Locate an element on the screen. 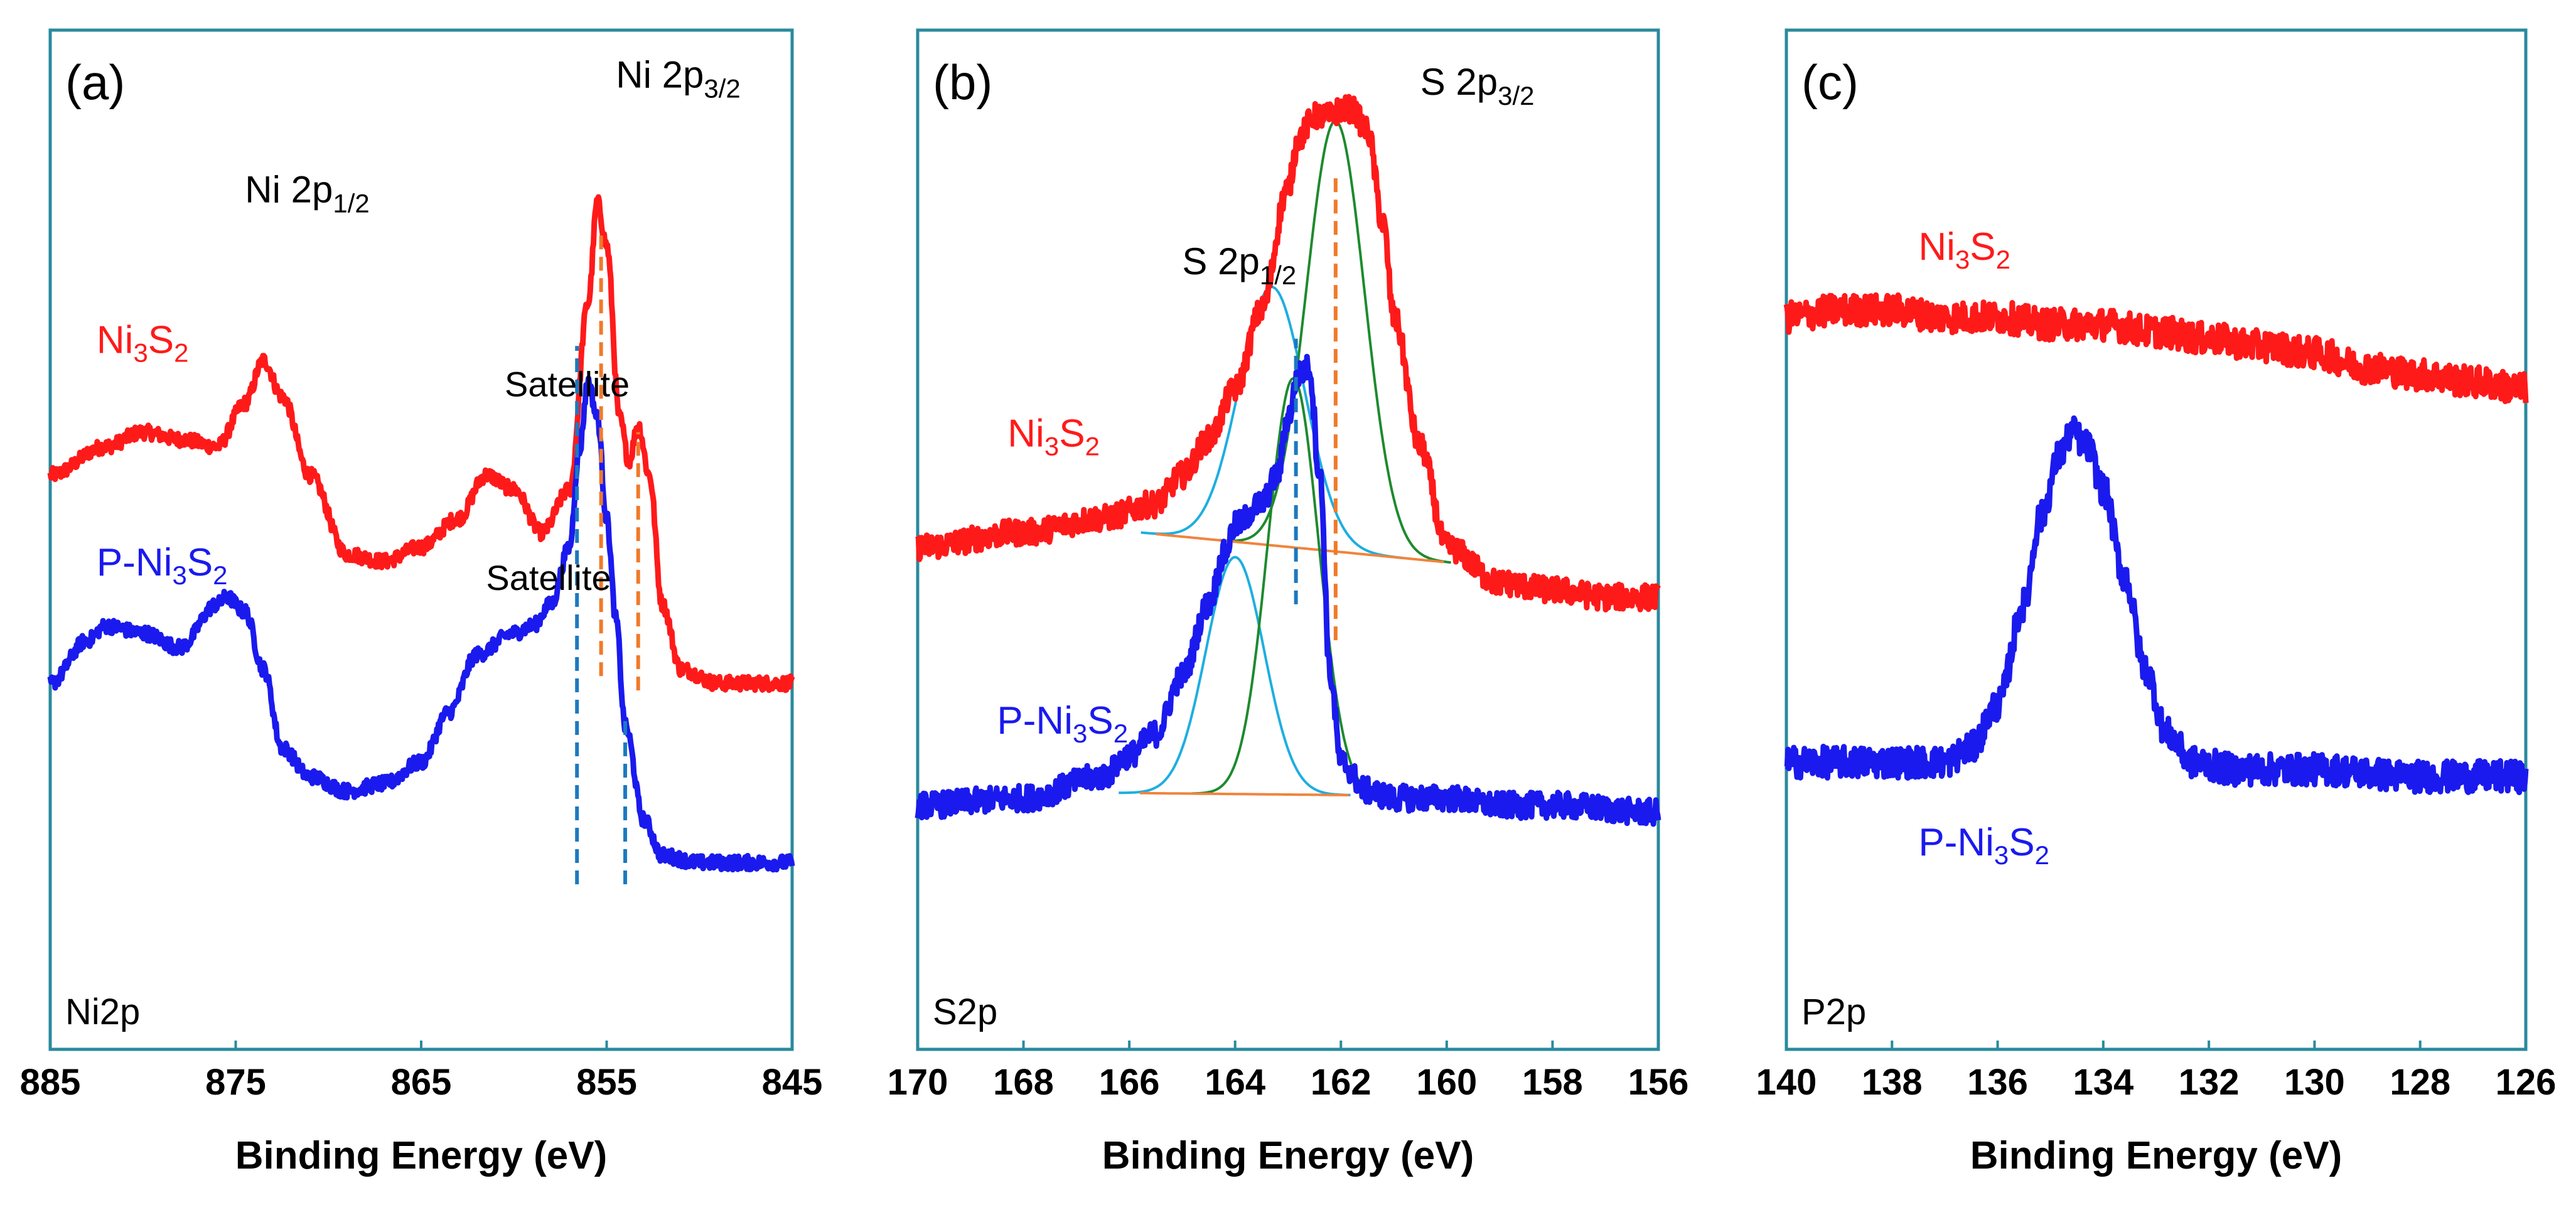  x-tick-label: 845 is located at coordinates (792, 1082).